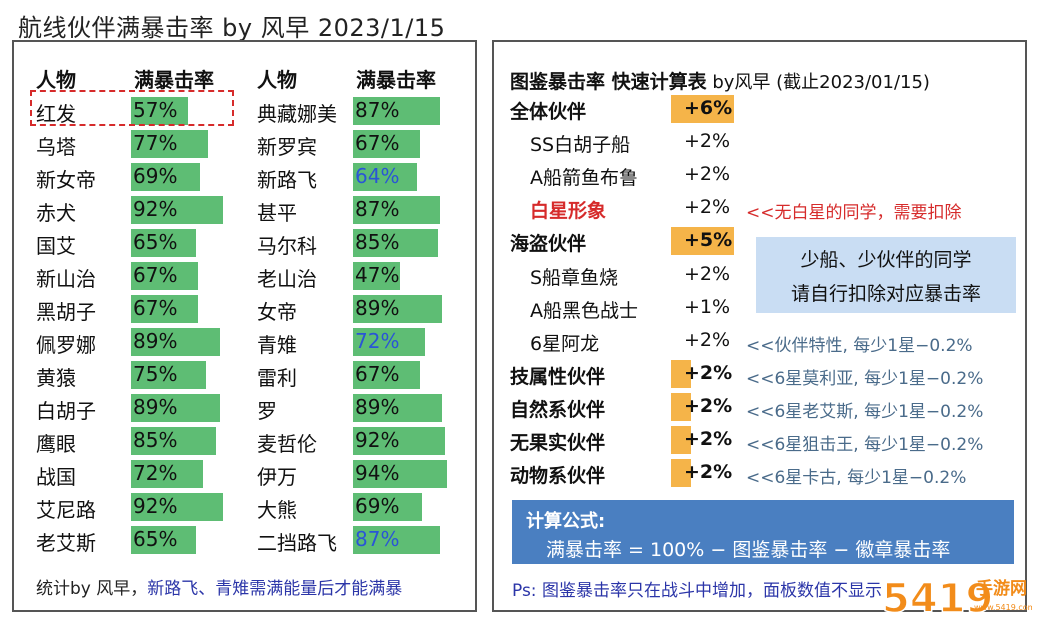  Describe the element at coordinates (174, 80) in the screenshot. I see `header-crit-rate-1: 满暴击率` at that location.